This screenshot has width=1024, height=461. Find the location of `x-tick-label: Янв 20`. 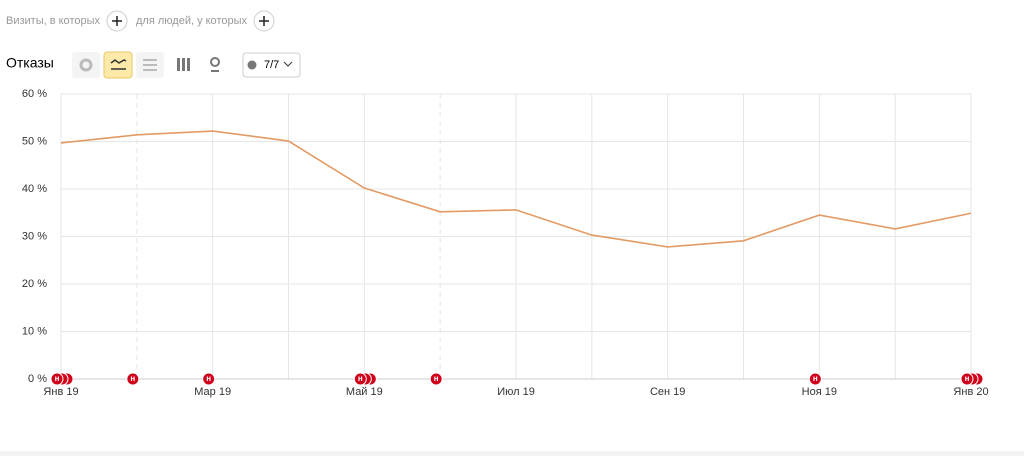

x-tick-label: Янв 20 is located at coordinates (970, 392).